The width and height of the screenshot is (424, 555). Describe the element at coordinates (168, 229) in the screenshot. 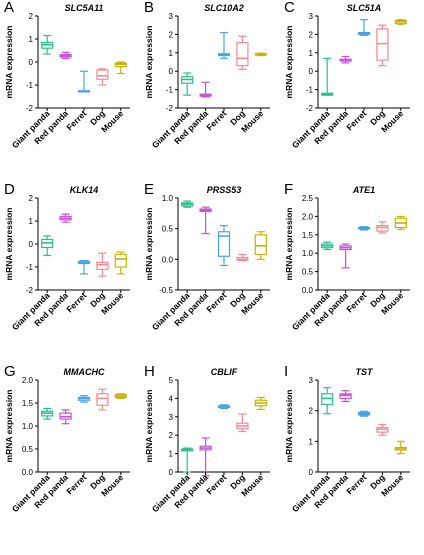

I see `y-tick-label: 0.5` at that location.